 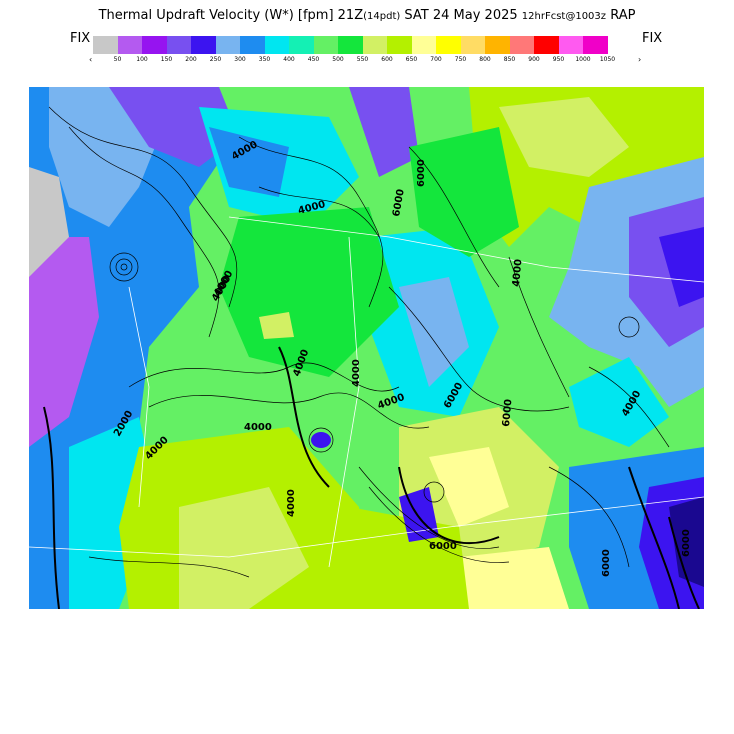 What do you see at coordinates (460, 59) in the screenshot?
I see `legend-tick-label: 750` at bounding box center [460, 59].